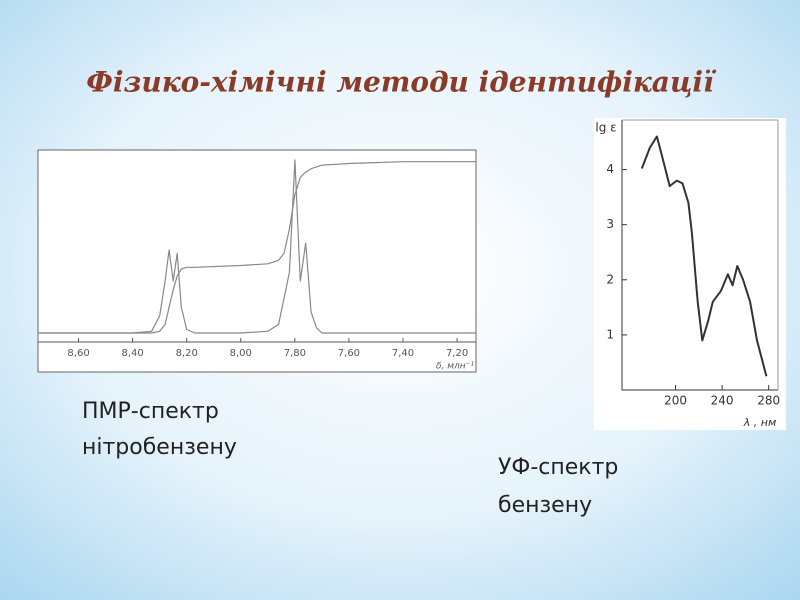  What do you see at coordinates (610, 169) in the screenshot?
I see `y-tick-label: 4` at bounding box center [610, 169].